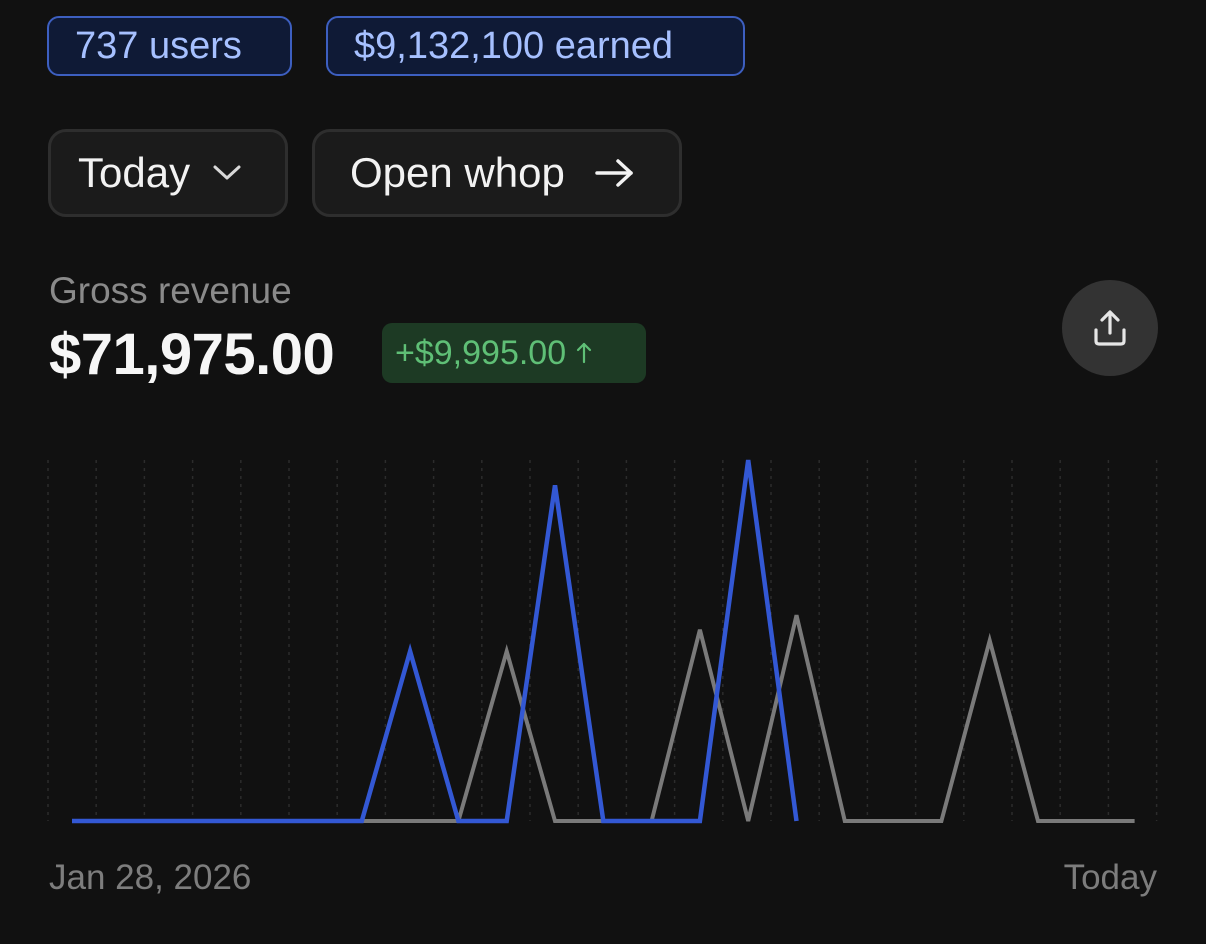  I want to click on share-button, so click(1110, 328).